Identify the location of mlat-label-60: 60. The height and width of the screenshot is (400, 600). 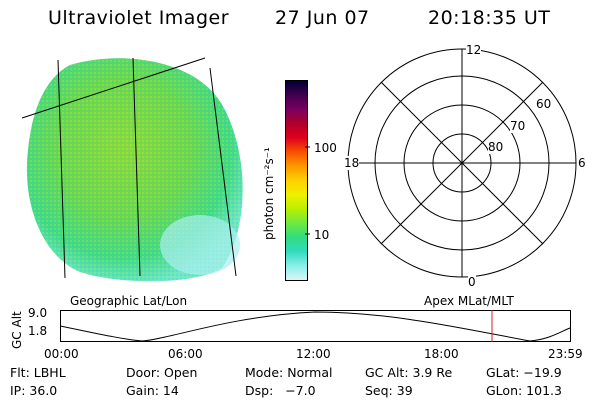
(544, 104).